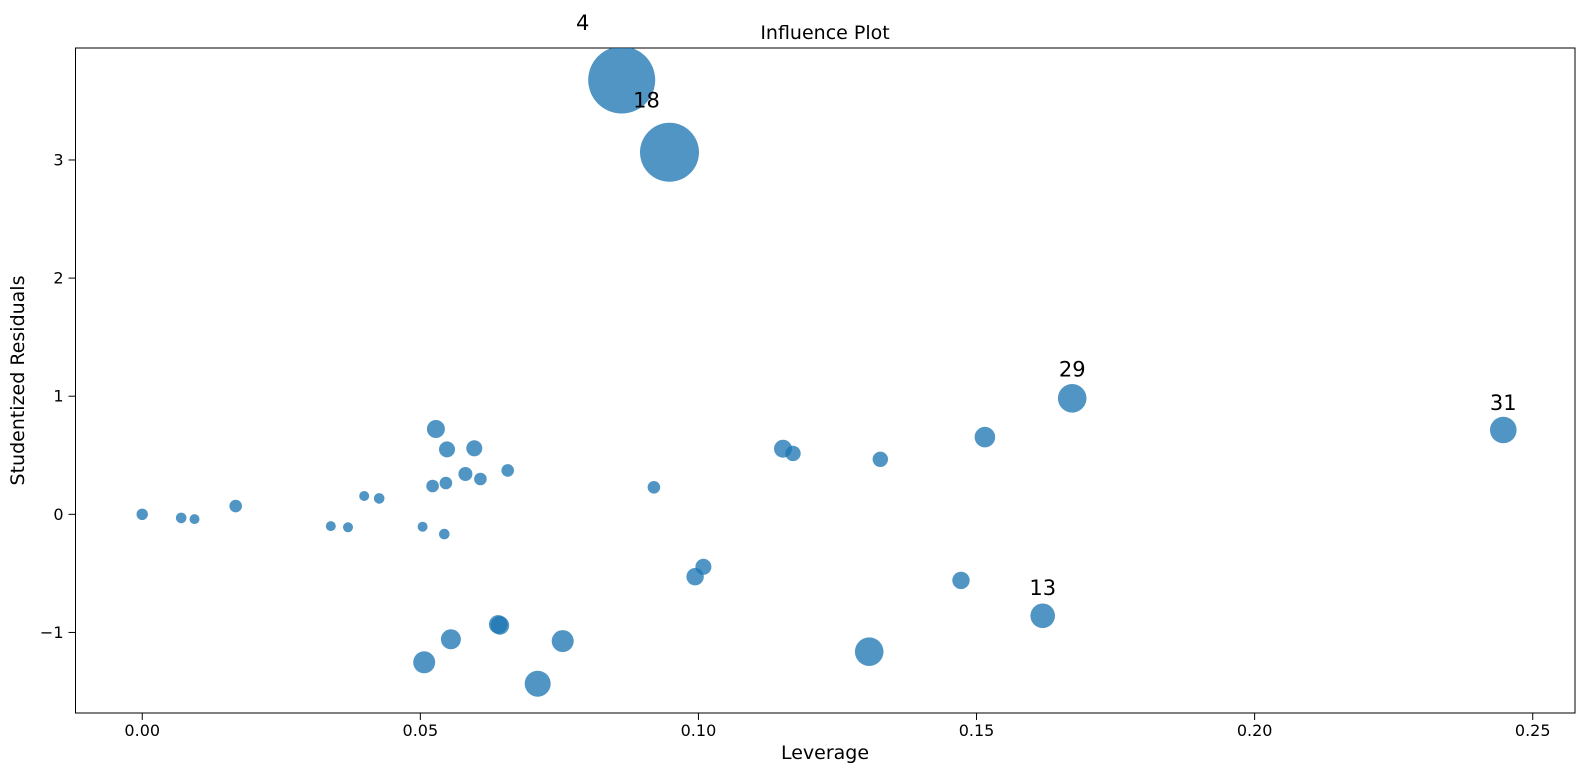 The width and height of the screenshot is (1581, 778). Describe the element at coordinates (699, 730) in the screenshot. I see `x-tick-label: 0.10` at that location.